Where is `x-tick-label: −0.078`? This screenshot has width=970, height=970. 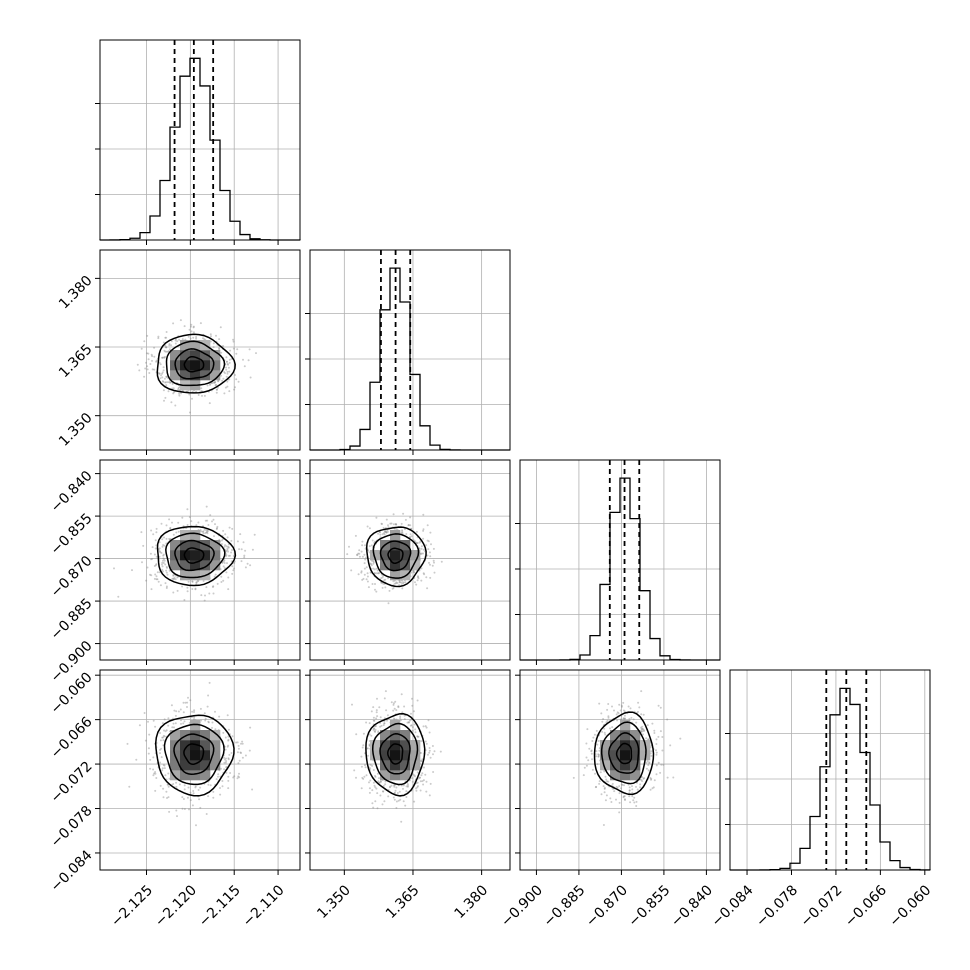 x-tick-label: −0.078 is located at coordinates (777, 906).